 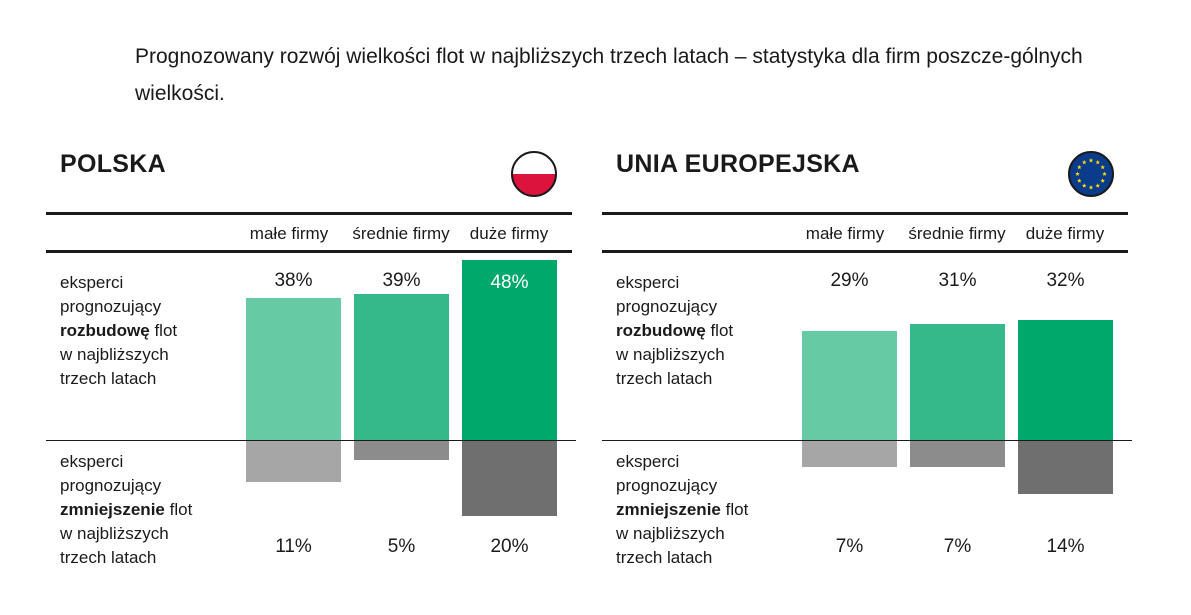 What do you see at coordinates (401, 280) in the screenshot?
I see `value-label-growth-medium: 39%` at bounding box center [401, 280].